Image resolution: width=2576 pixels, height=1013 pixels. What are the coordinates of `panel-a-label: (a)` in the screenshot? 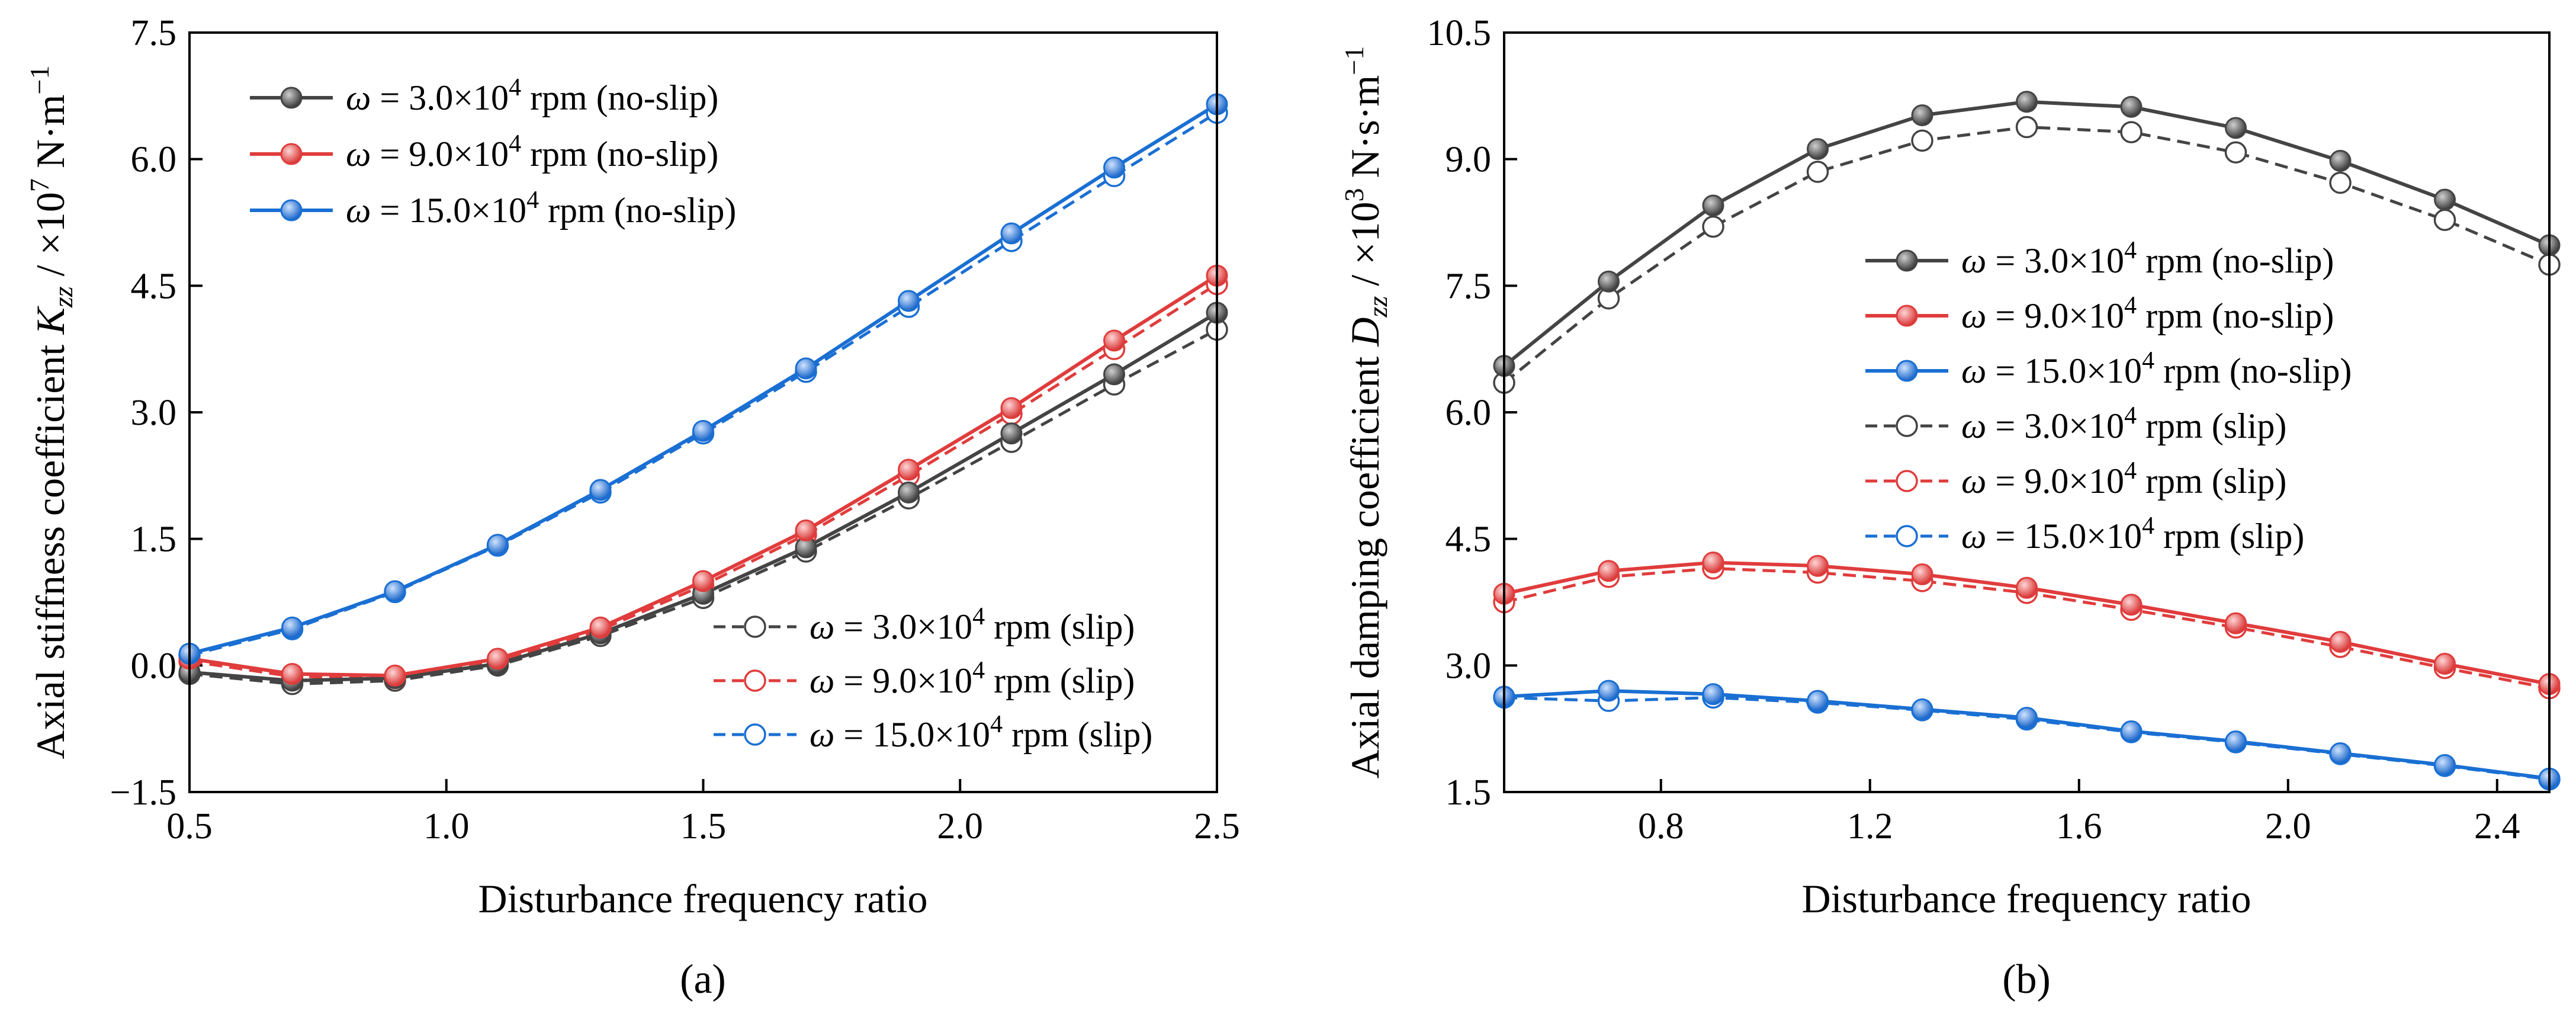 It's located at (703, 980).